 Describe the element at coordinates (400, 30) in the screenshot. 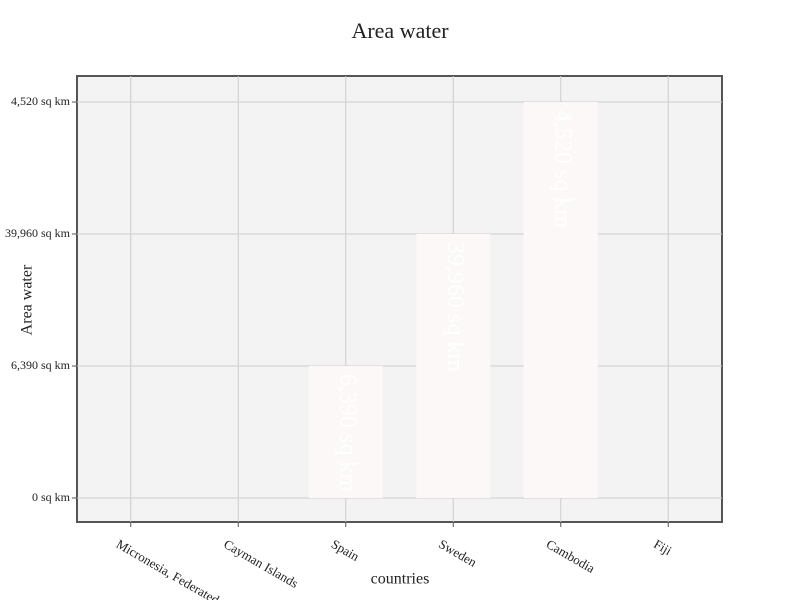

I see `chart-title: Area water` at that location.